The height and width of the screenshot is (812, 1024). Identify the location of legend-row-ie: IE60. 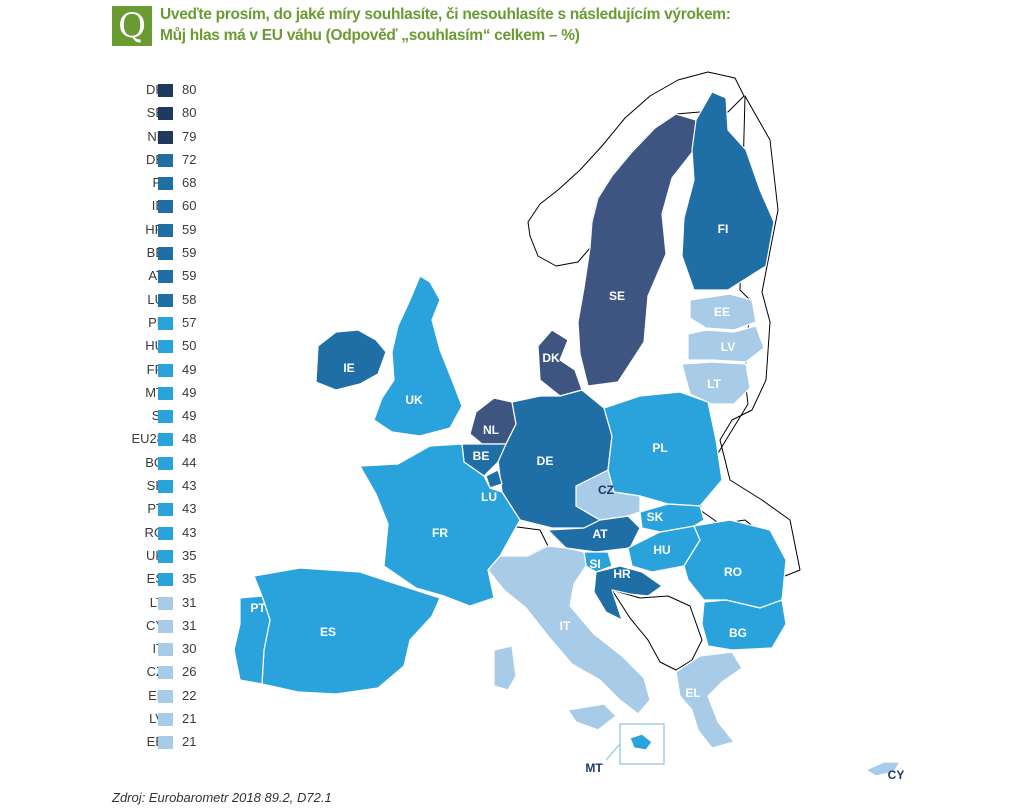
(169, 207).